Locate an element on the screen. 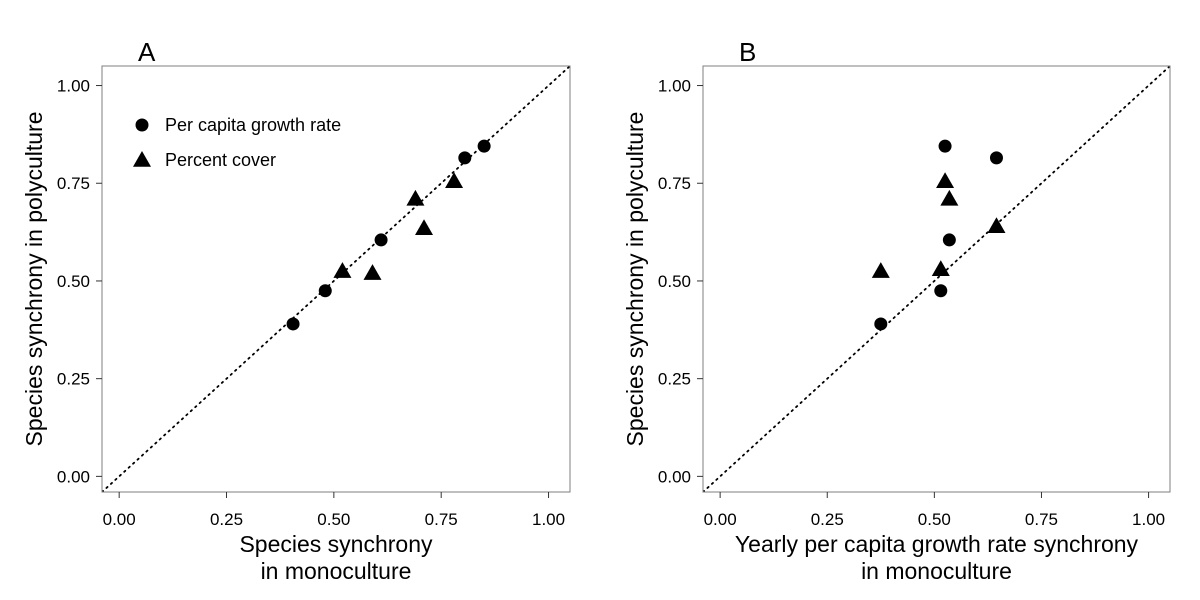 The width and height of the screenshot is (1200, 600). x-axis-title: Species synchrony is located at coordinates (336, 544).